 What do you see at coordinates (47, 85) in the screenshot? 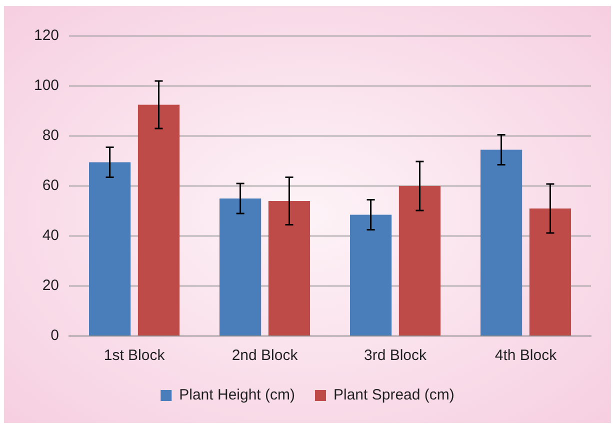
I see `y-tick-label: 100` at bounding box center [47, 85].